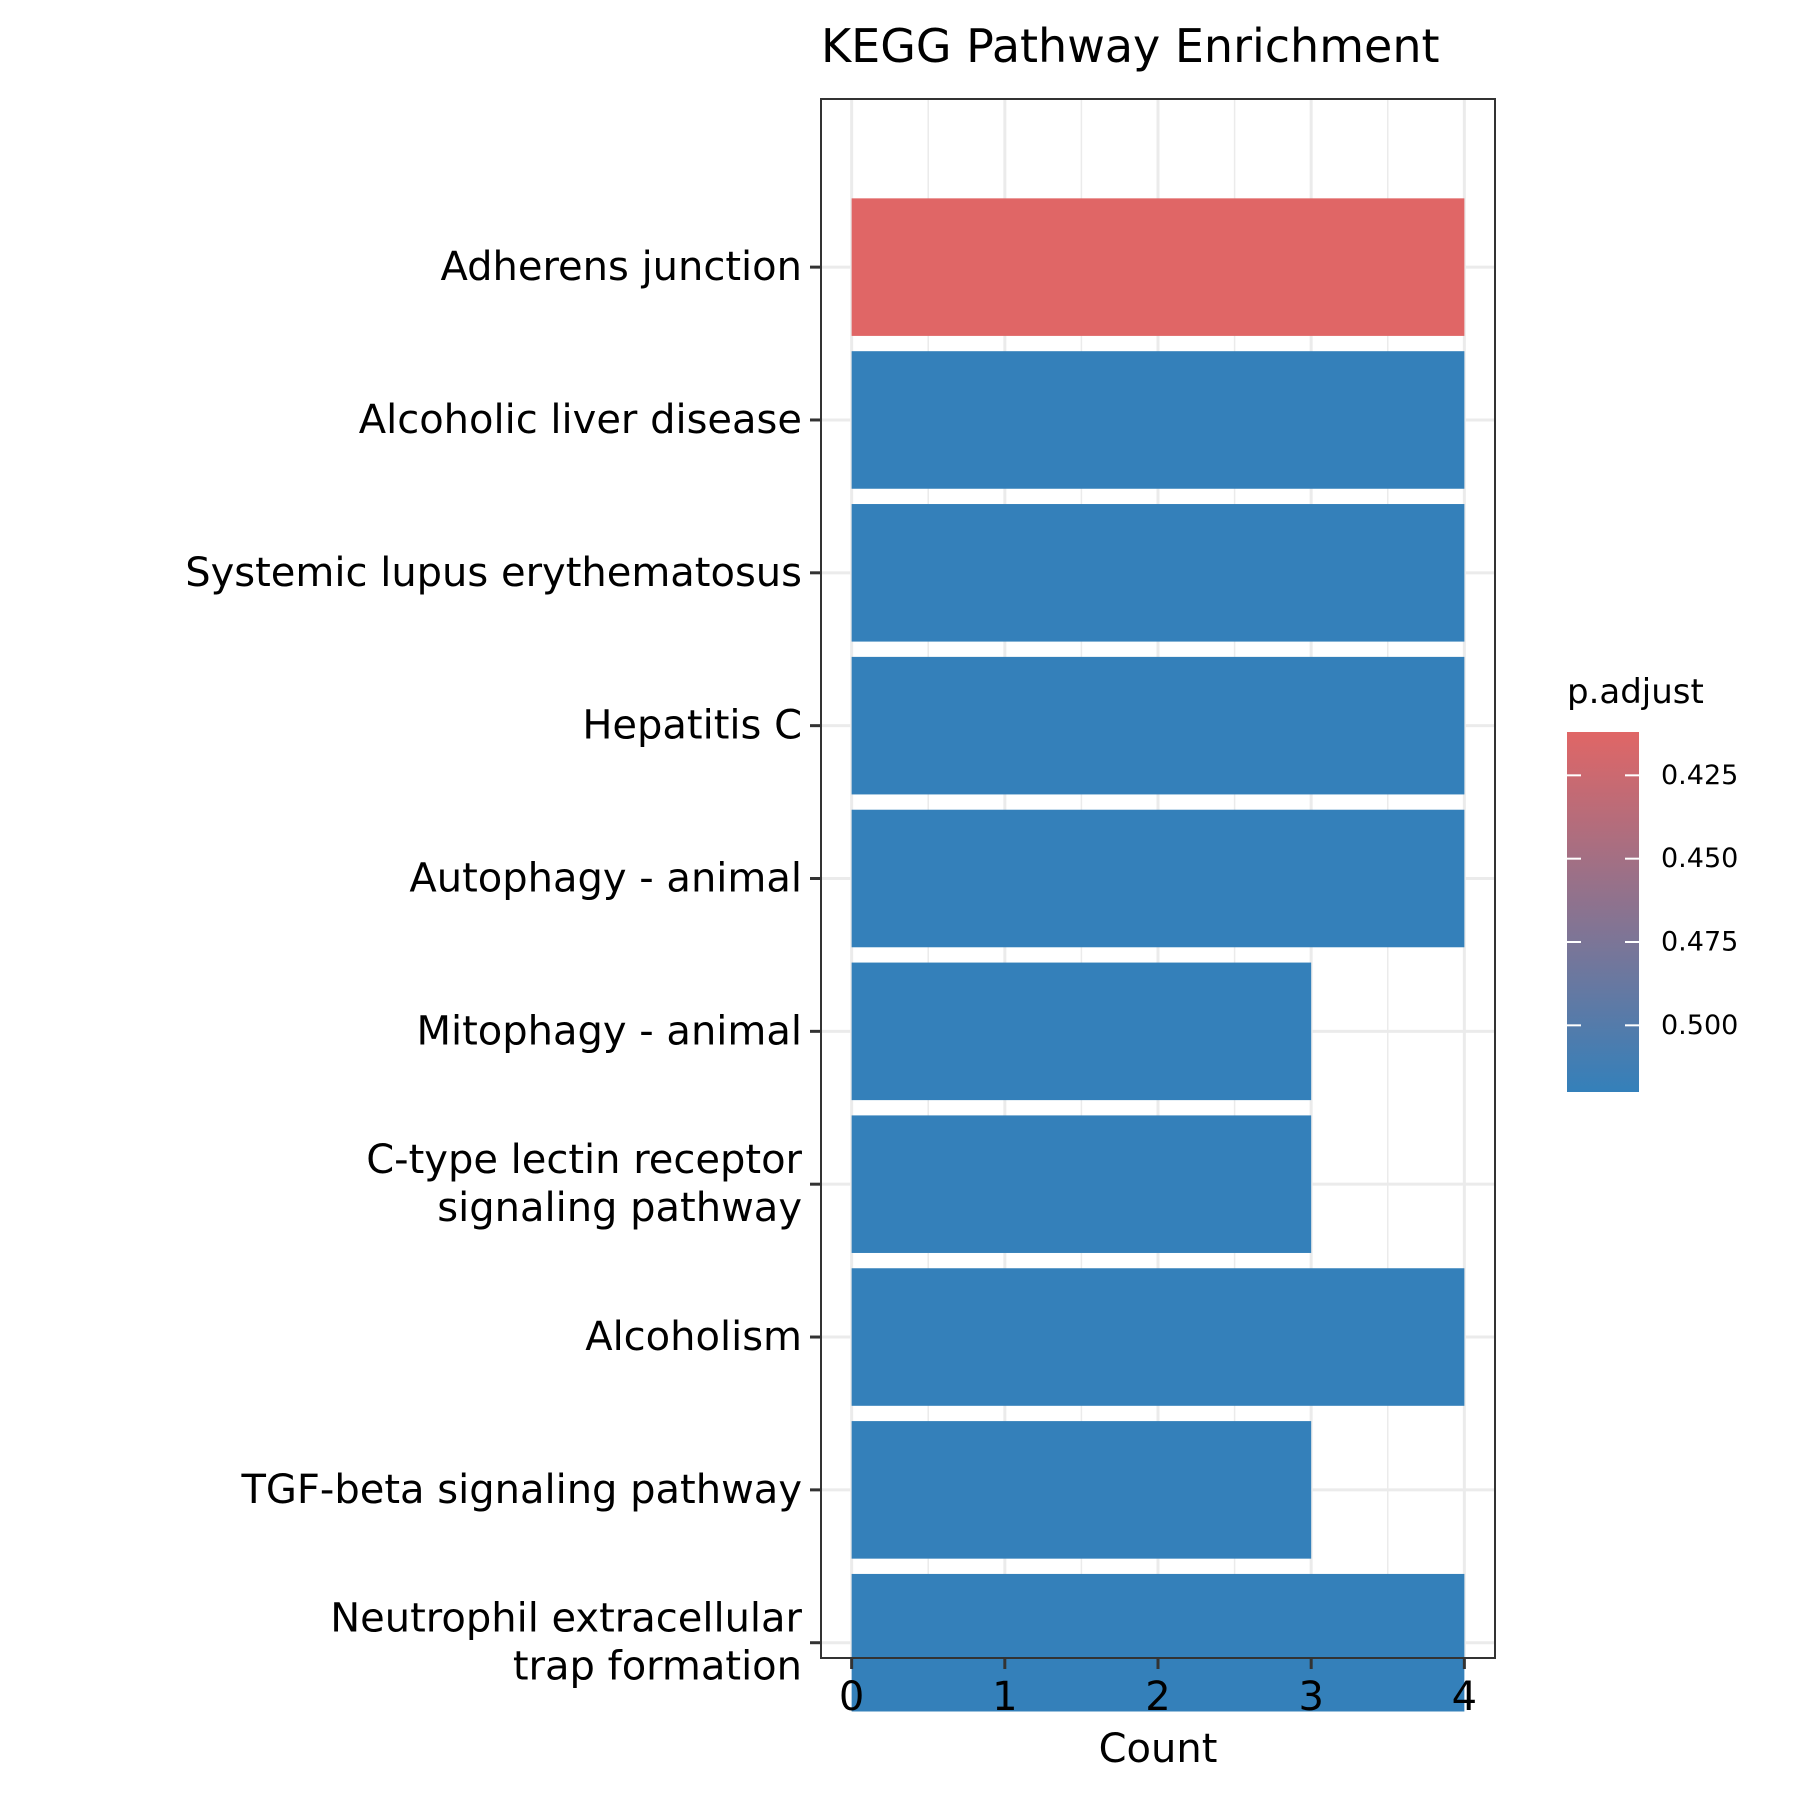 The height and width of the screenshot is (1800, 1800). What do you see at coordinates (1158, 1749) in the screenshot?
I see `x-axis-title: Count` at bounding box center [1158, 1749].